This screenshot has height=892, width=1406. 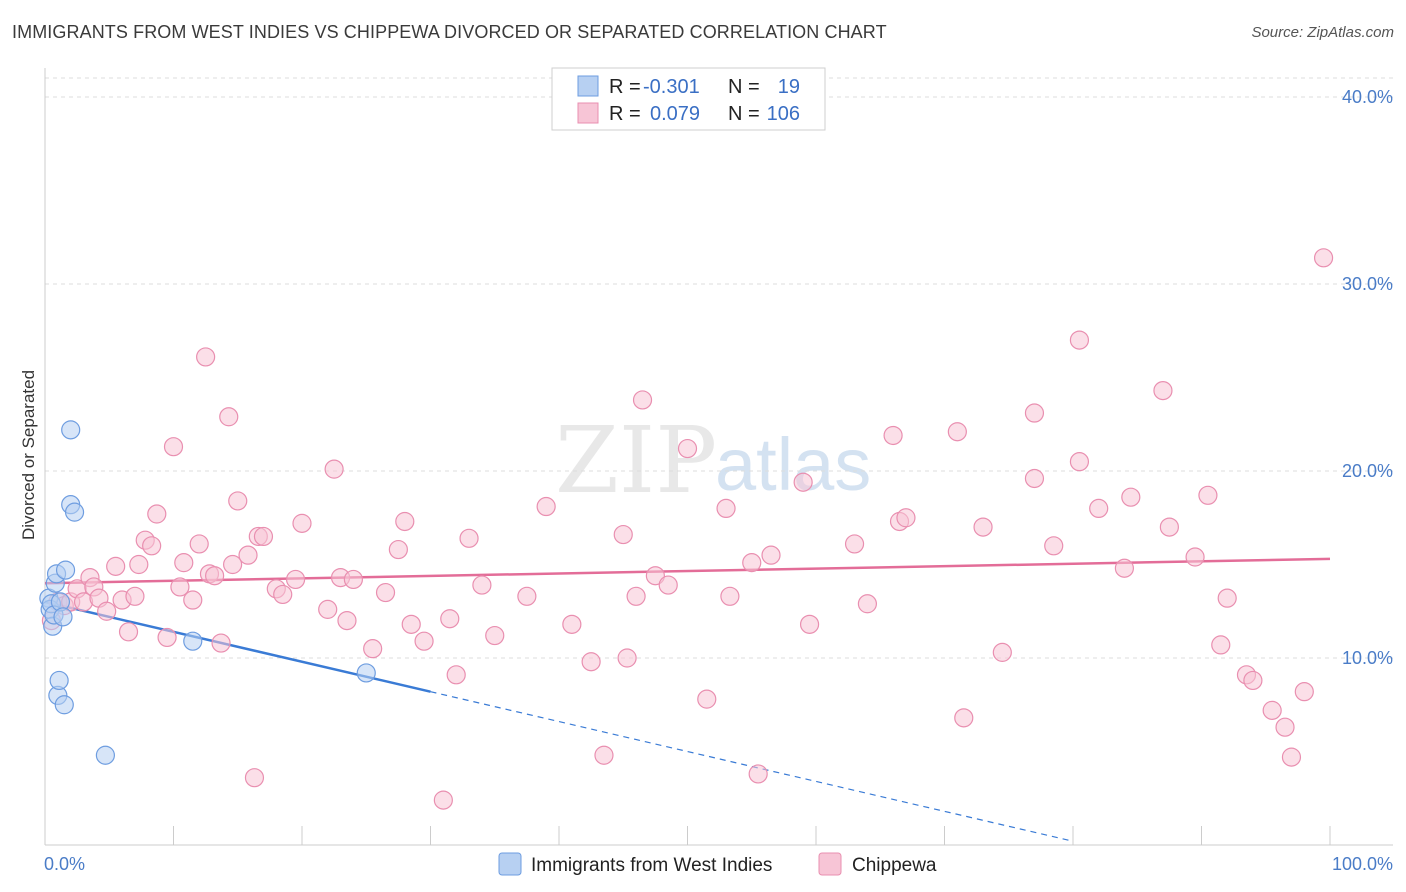 What do you see at coordinates (675, 114) in the screenshot?
I see `legend-r-value-2: 0.079` at bounding box center [675, 114].